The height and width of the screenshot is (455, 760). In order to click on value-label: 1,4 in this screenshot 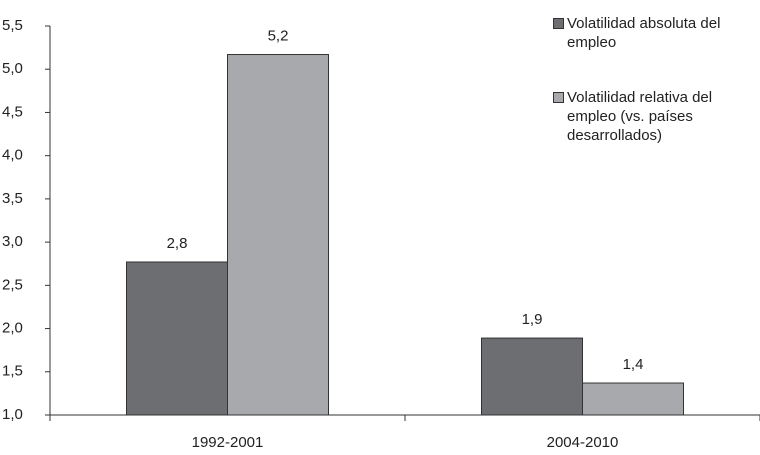, I will do `click(633, 364)`.